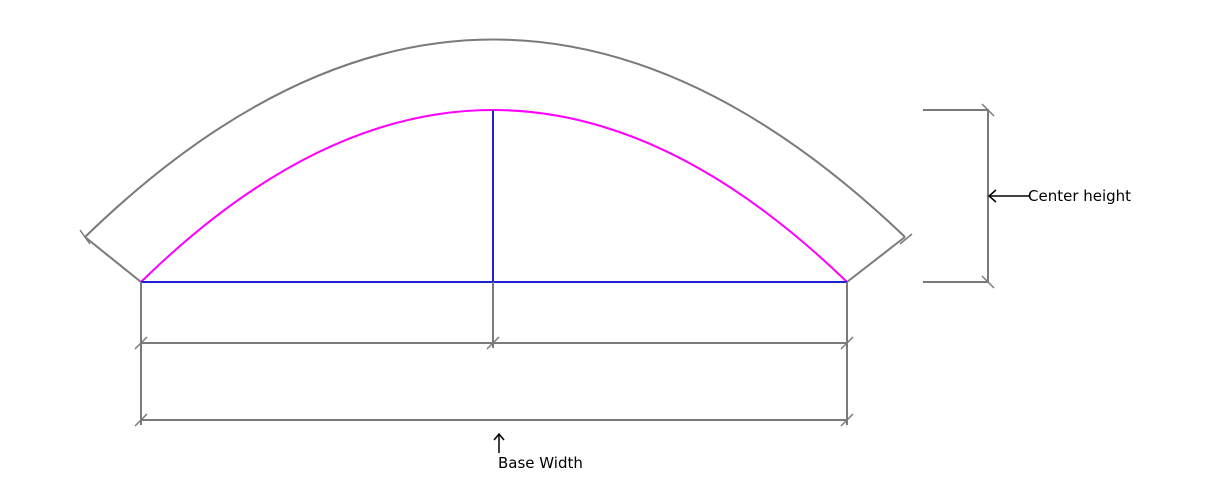  What do you see at coordinates (1079, 196) in the screenshot?
I see `center-height-label: Center height` at bounding box center [1079, 196].